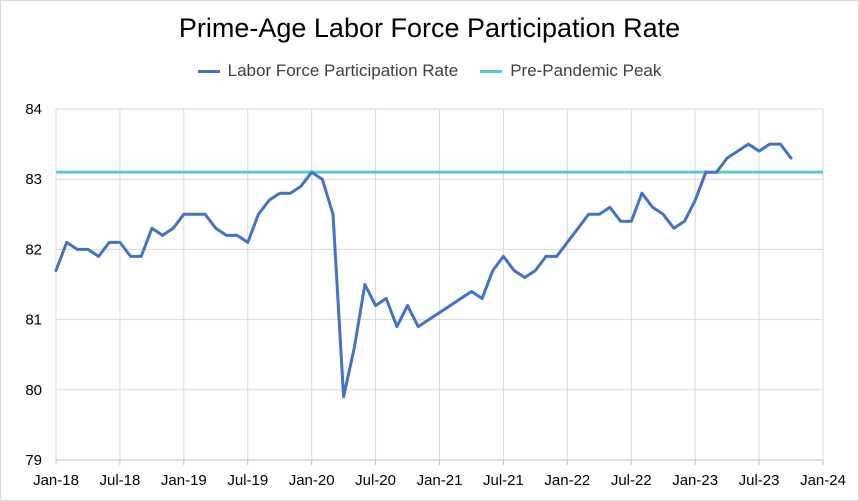  I want to click on legend-item-lfpr: Labor Force Participation Rate, so click(328, 71).